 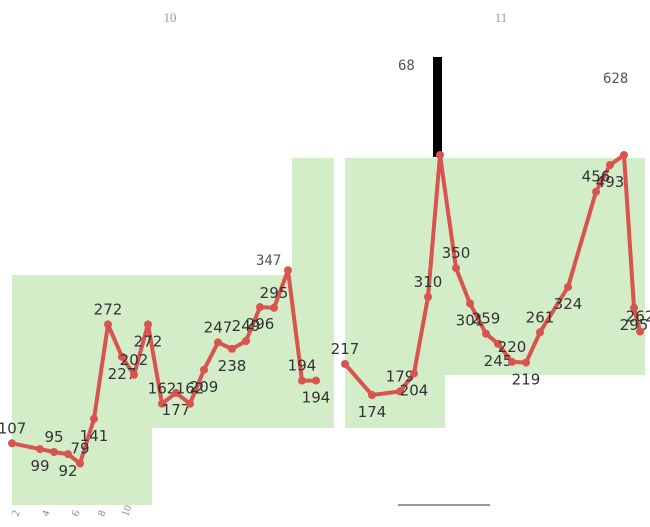 I want to click on data-label: 245, so click(x=498, y=361).